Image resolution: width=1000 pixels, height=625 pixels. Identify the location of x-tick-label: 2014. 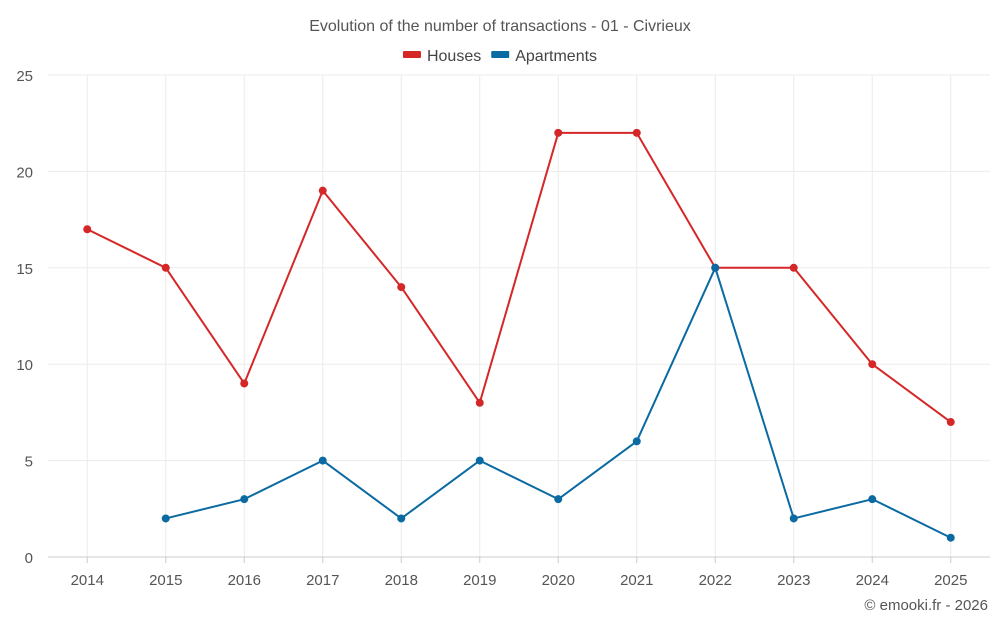
(87, 580).